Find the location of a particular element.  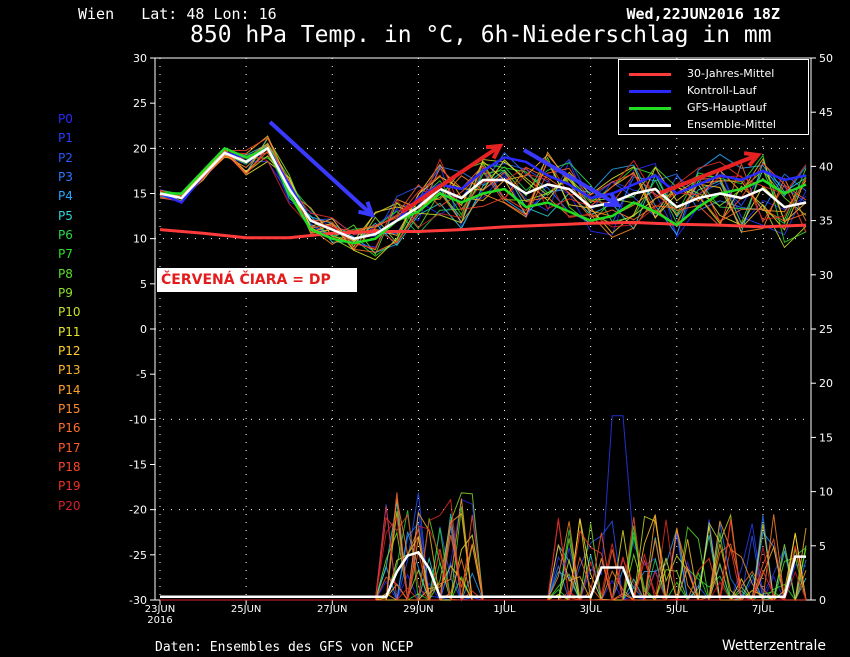

member-label: P2 is located at coordinates (65, 157).